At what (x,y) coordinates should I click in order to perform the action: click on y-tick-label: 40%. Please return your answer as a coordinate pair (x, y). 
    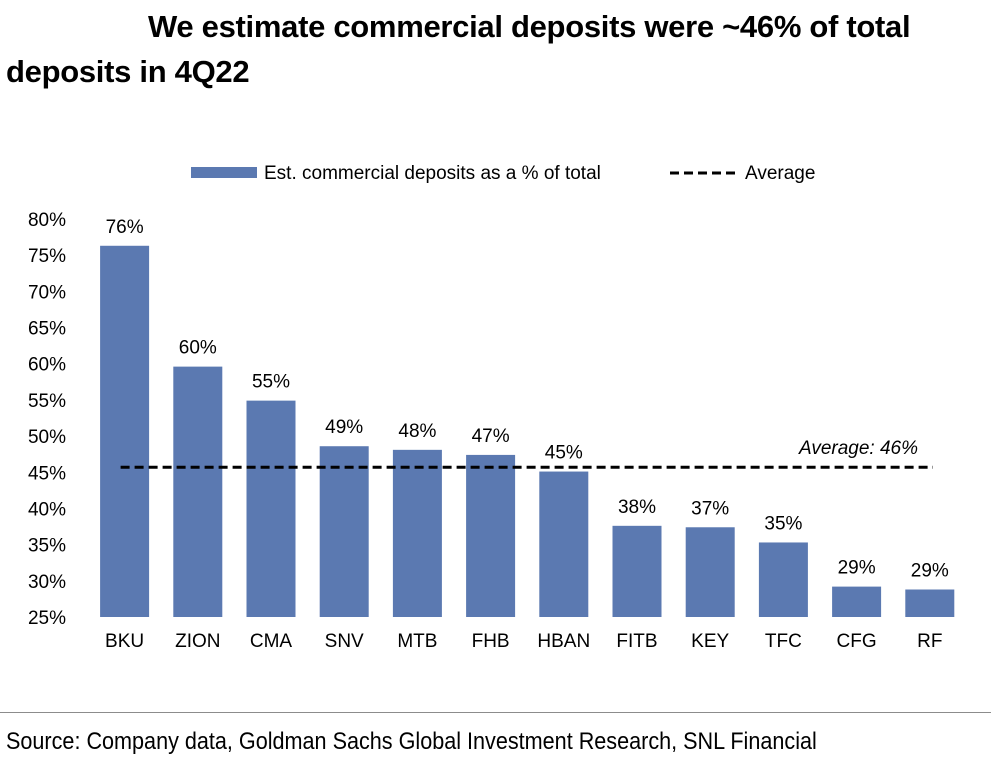
    Looking at the image, I should click on (47, 509).